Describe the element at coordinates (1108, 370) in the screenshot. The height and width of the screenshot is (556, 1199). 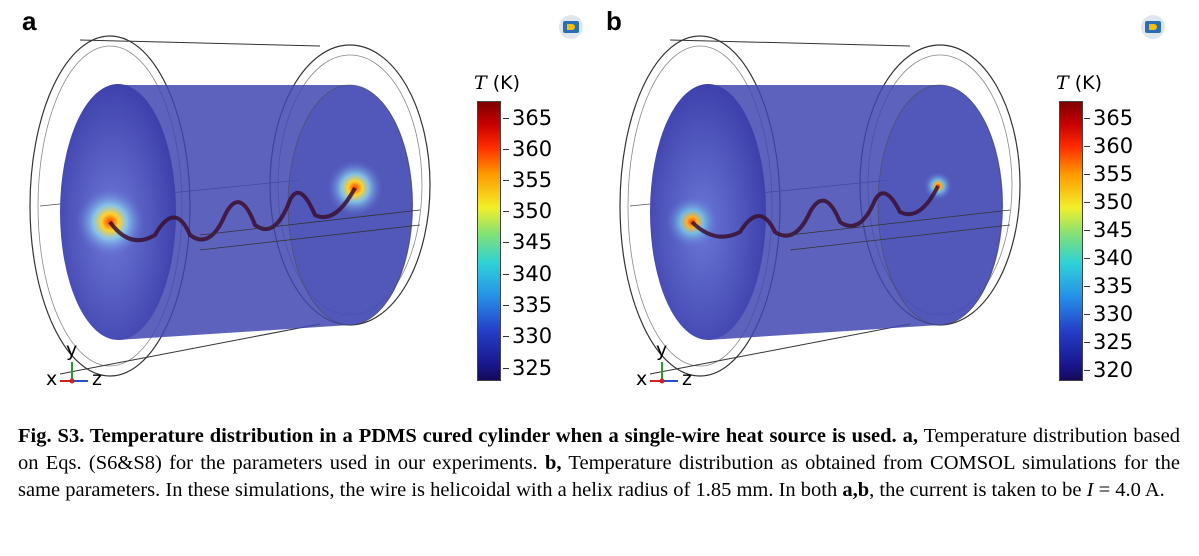
I see `colorbar-tick: 320` at that location.